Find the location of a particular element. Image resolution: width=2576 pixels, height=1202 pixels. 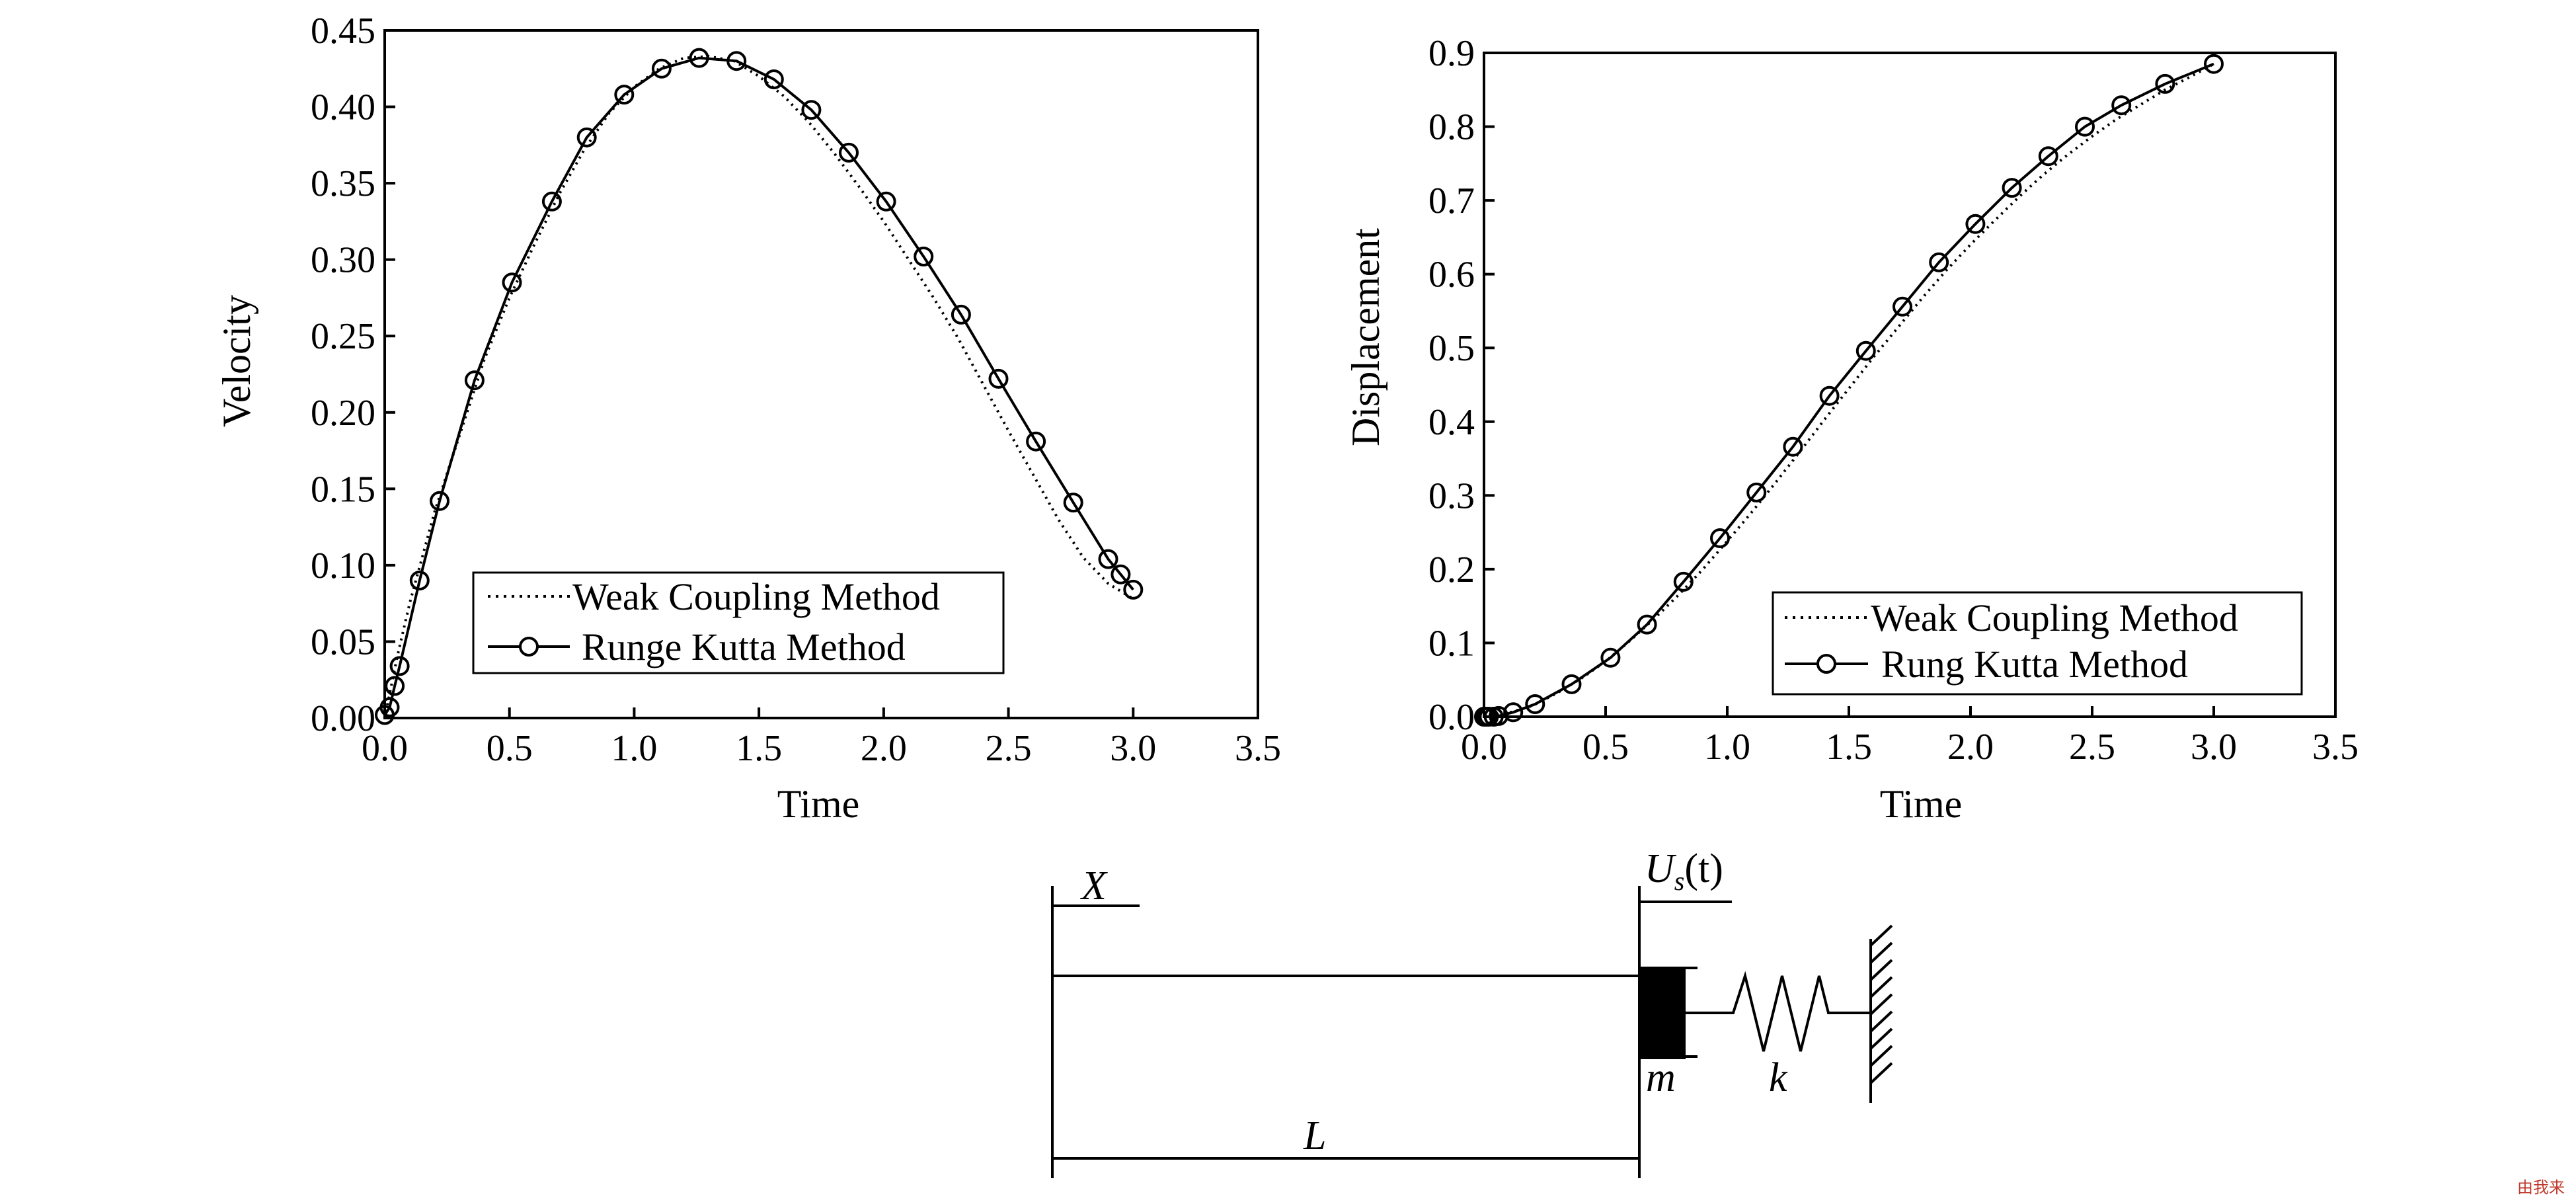

spring-constant-label: k is located at coordinates (1778, 1077).